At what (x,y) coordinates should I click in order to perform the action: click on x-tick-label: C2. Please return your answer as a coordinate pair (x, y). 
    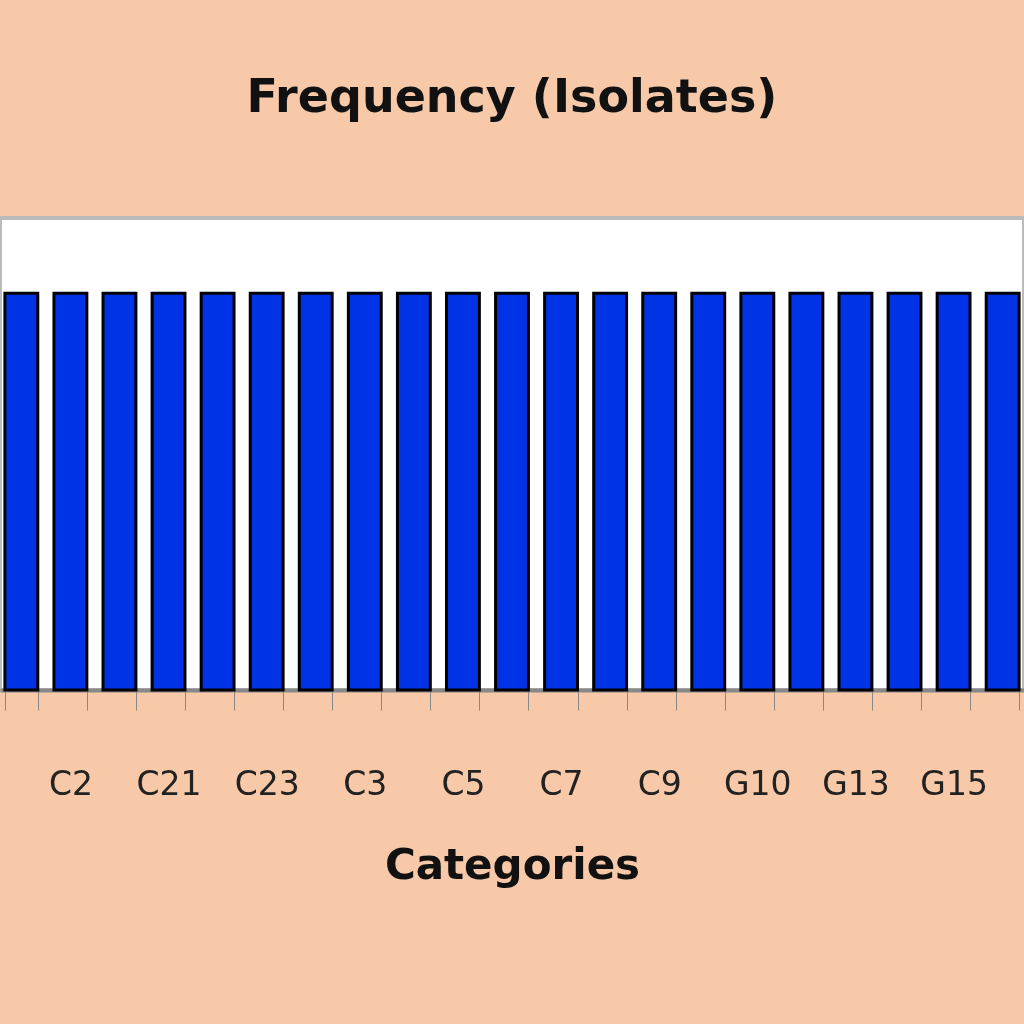
    Looking at the image, I should click on (70, 783).